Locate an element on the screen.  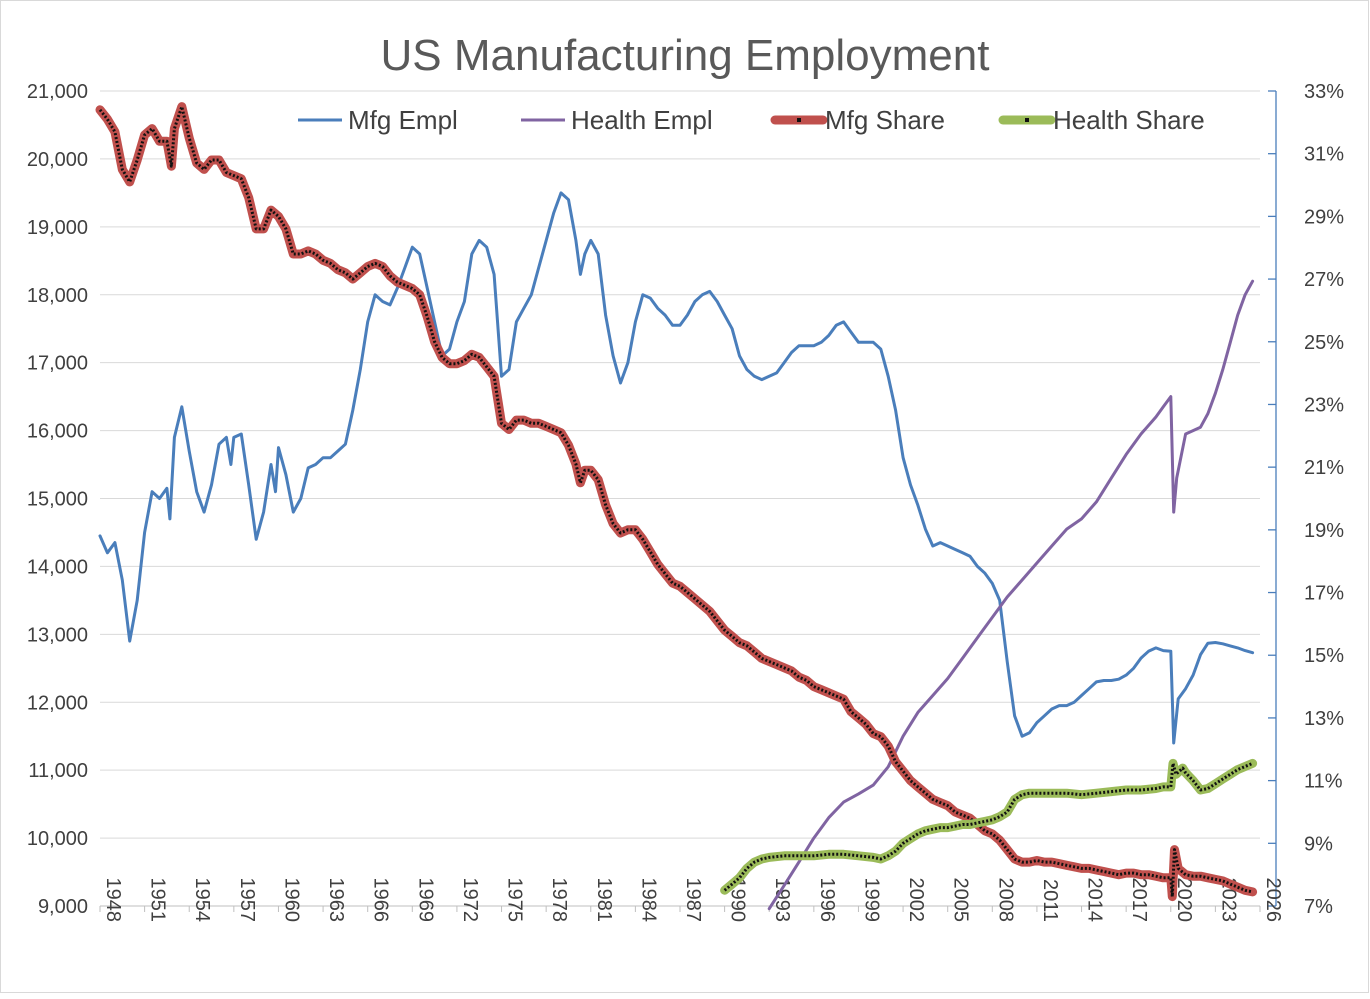
y2-tick-label: 17% is located at coordinates (1324, 594).